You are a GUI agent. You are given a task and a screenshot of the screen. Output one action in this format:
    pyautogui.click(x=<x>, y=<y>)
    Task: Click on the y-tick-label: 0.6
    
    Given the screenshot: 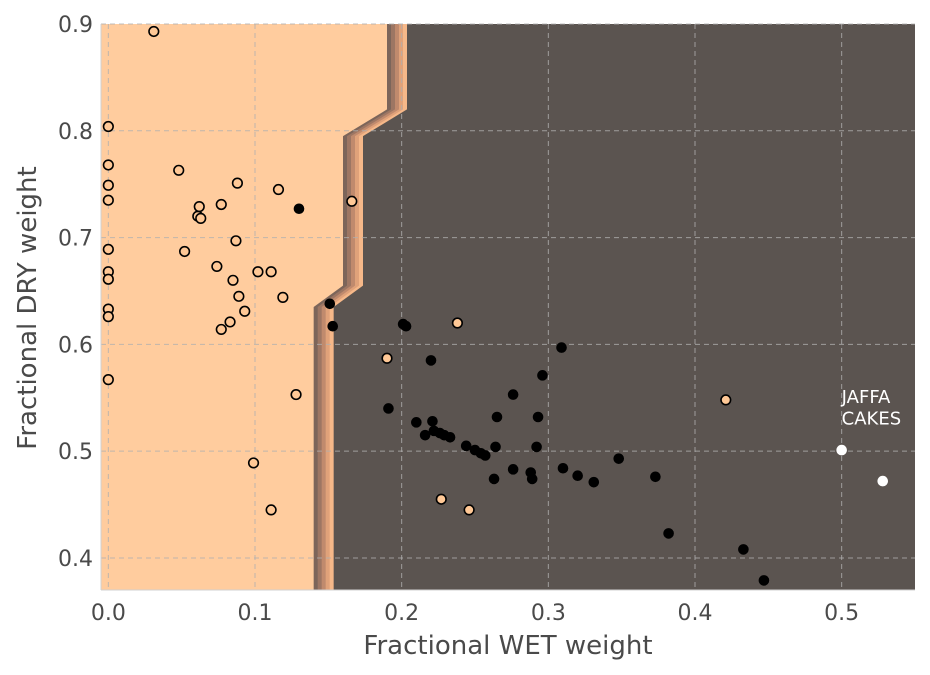 What is the action you would take?
    pyautogui.click(x=75, y=345)
    